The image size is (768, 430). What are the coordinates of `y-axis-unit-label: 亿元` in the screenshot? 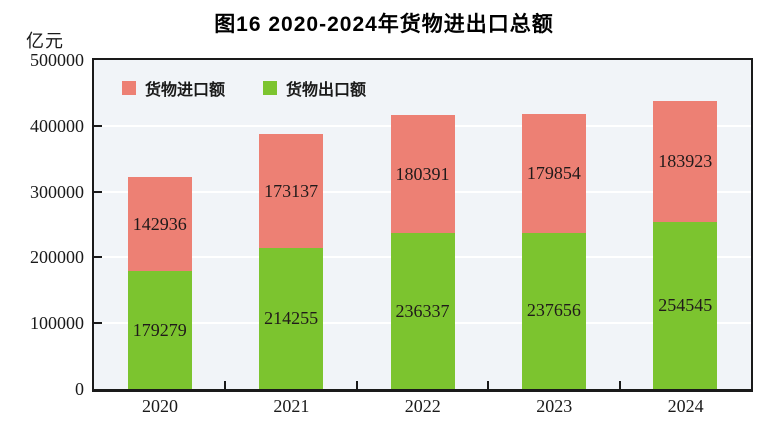 It's located at (45, 41).